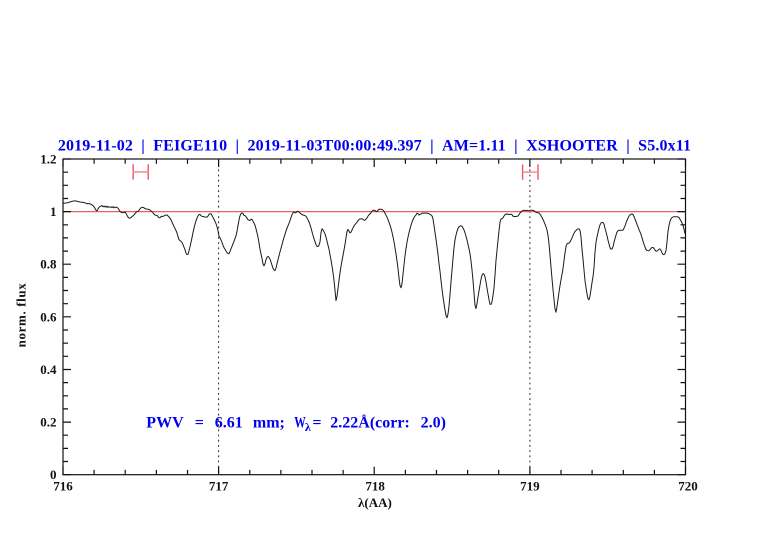  Describe the element at coordinates (48, 264) in the screenshot. I see `svg-text: 0.8` at that location.